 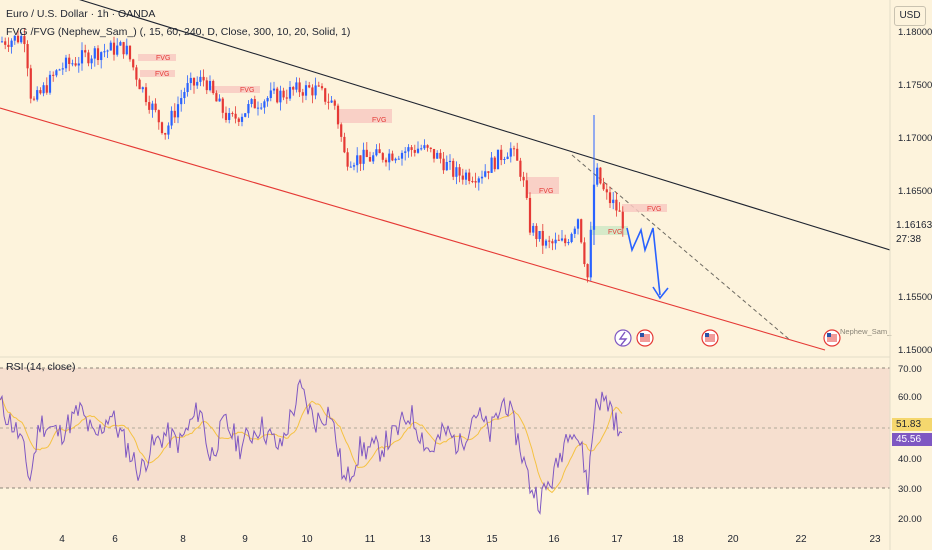 What do you see at coordinates (910, 459) in the screenshot?
I see `rsi-axis-label: 40.00` at bounding box center [910, 459].